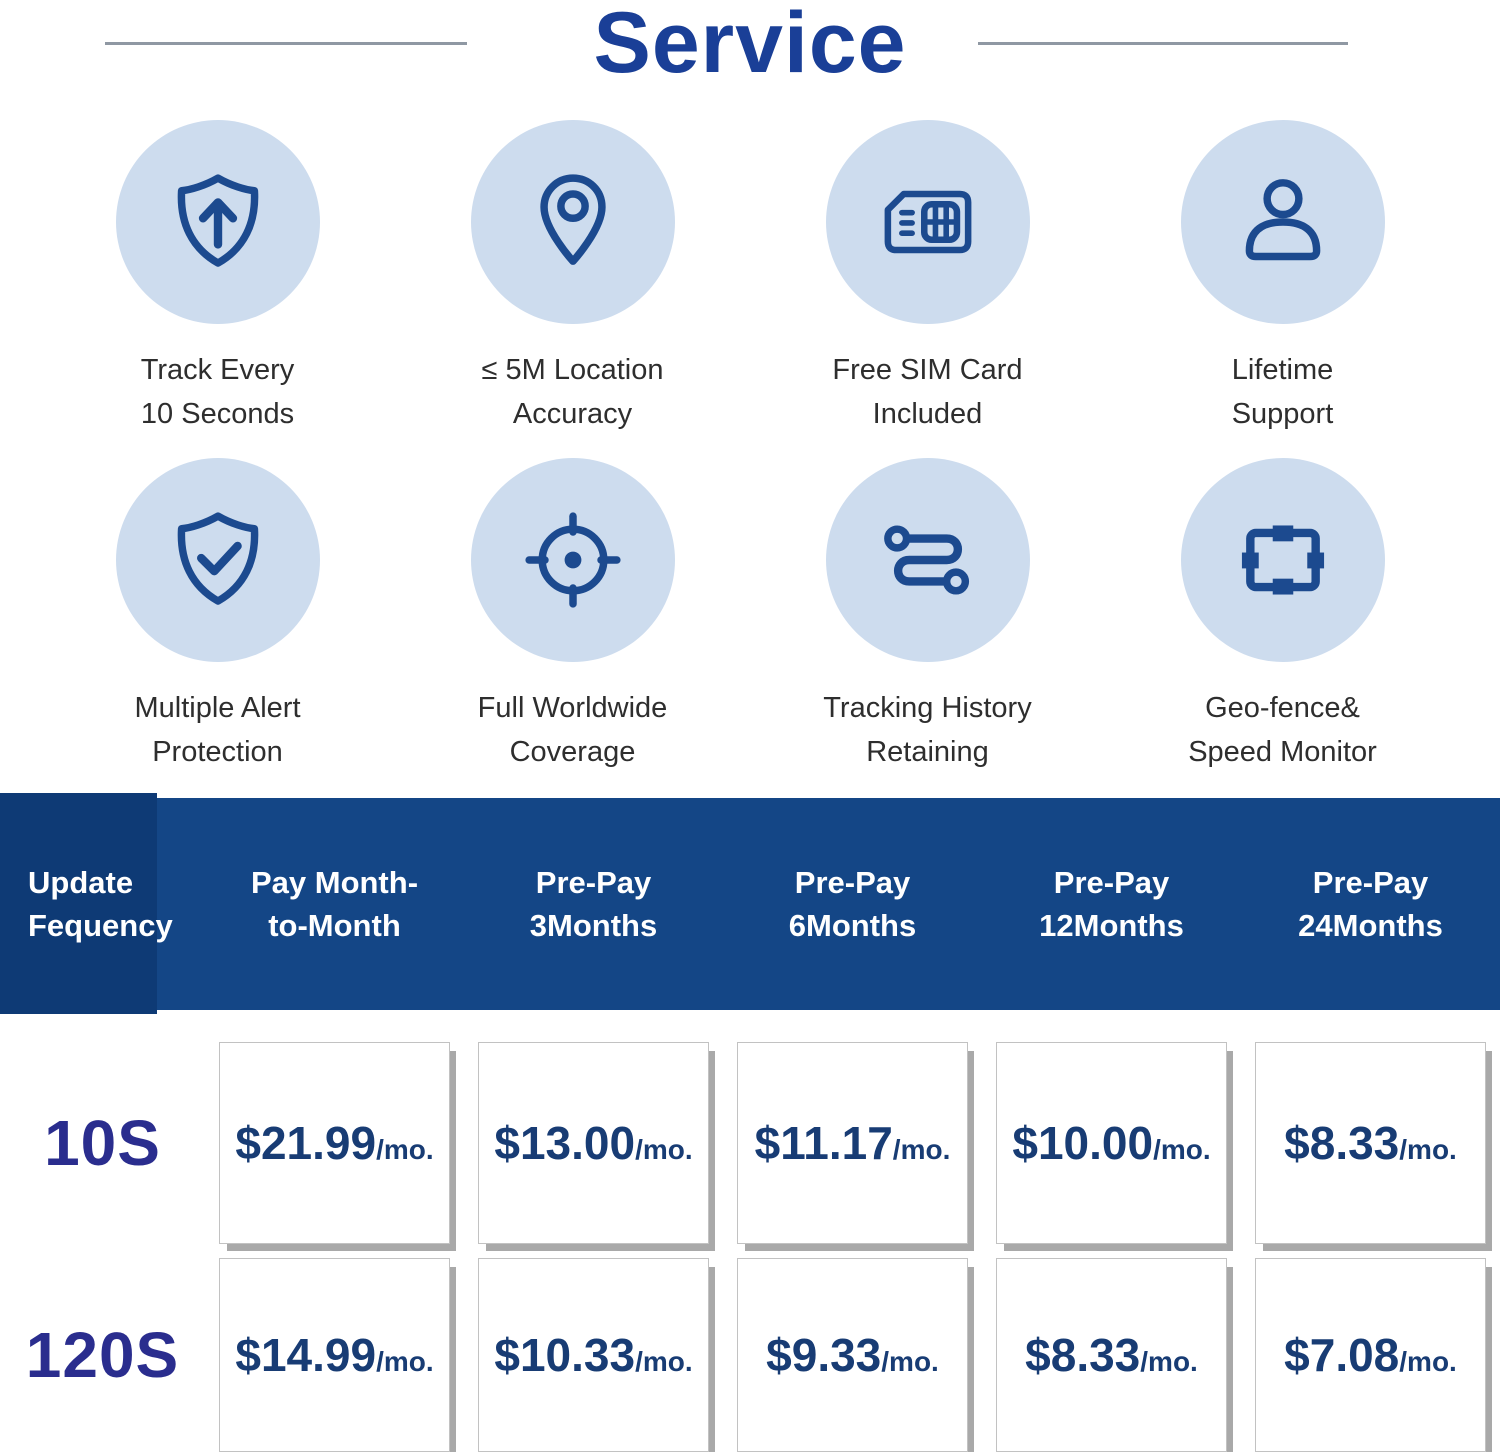  I want to click on price-cell: $11.17/mo., so click(852, 1143).